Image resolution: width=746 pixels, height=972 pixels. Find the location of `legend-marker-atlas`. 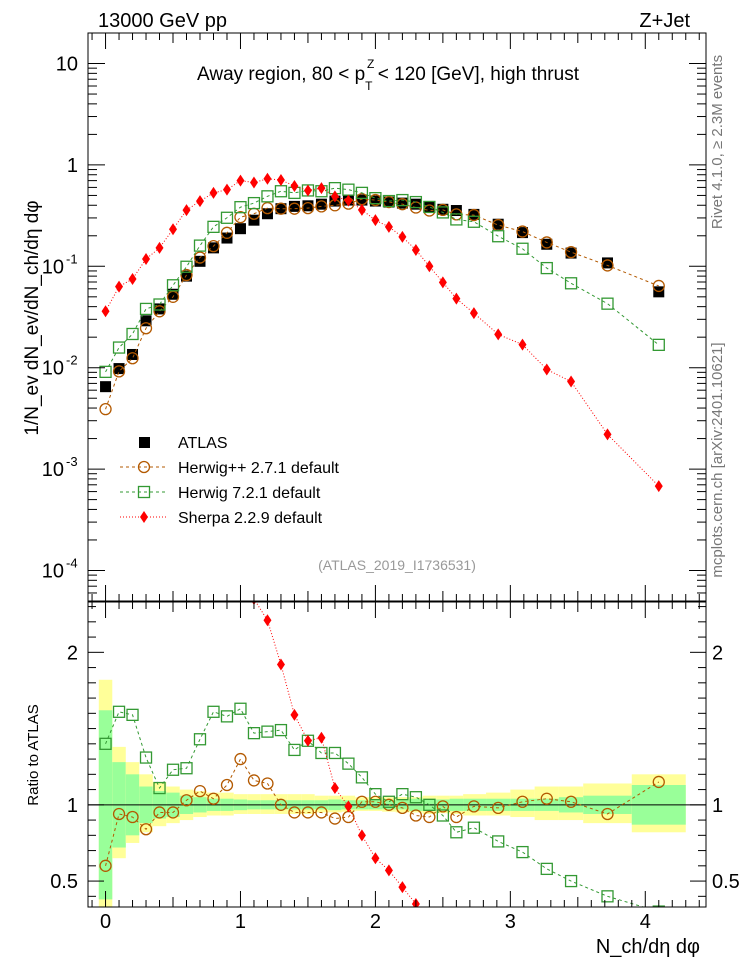

legend-marker-atlas is located at coordinates (144, 442).